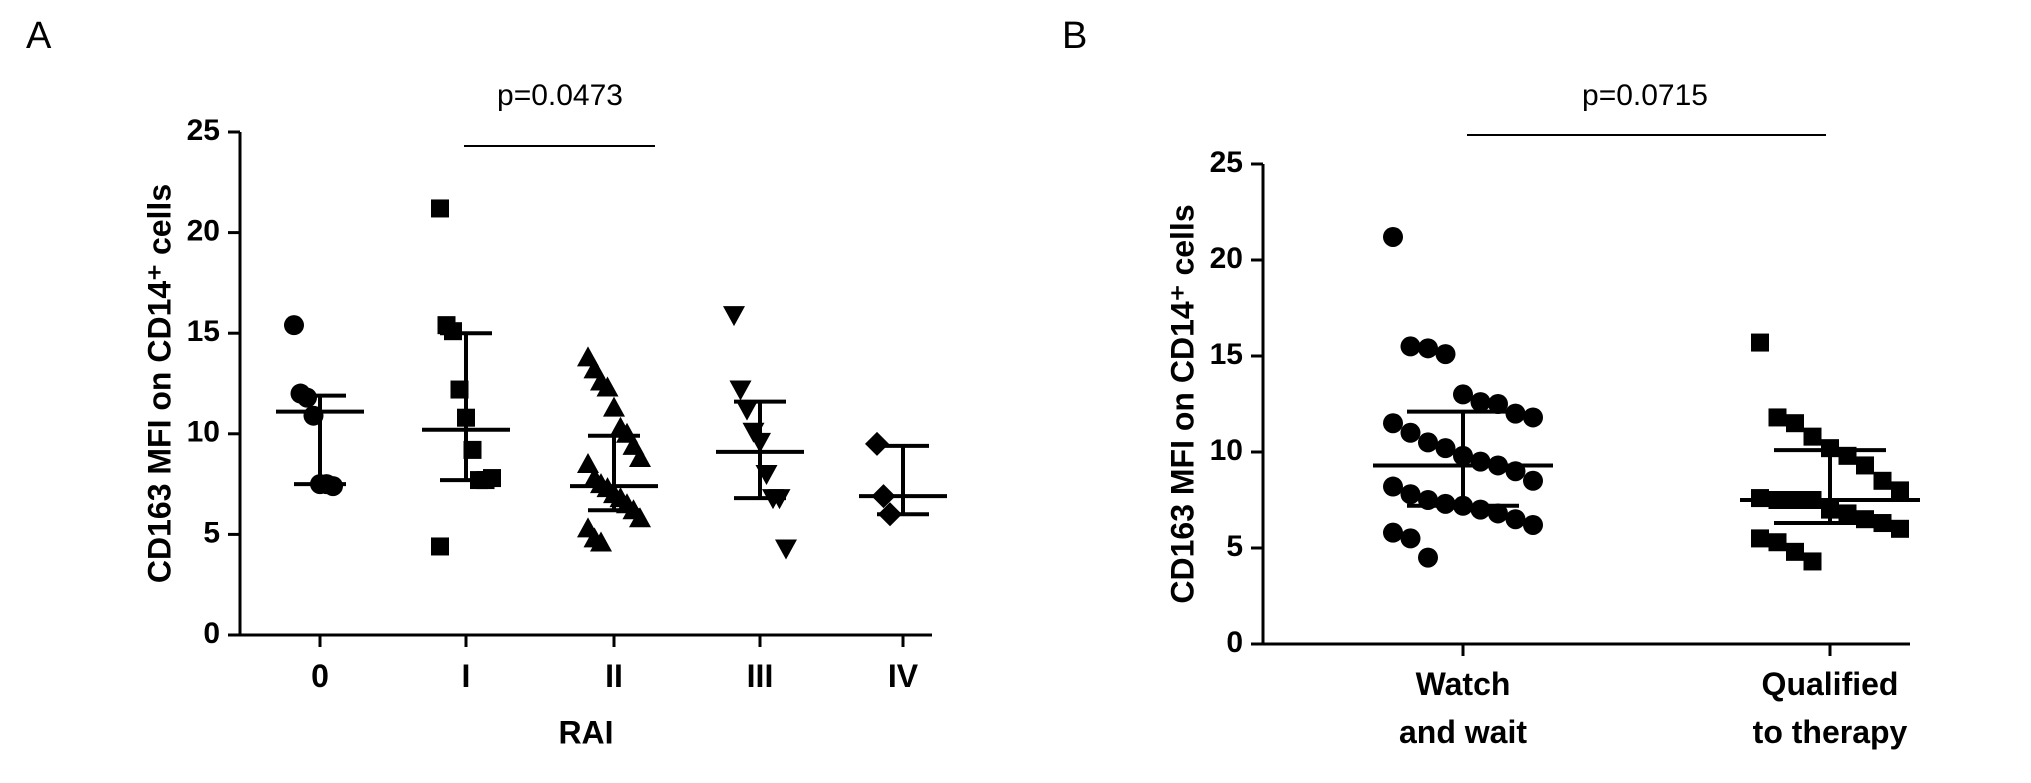 The height and width of the screenshot is (783, 2031). What do you see at coordinates (1462, 708) in the screenshot?
I see `x-tick-label: Watch and wait` at bounding box center [1462, 708].